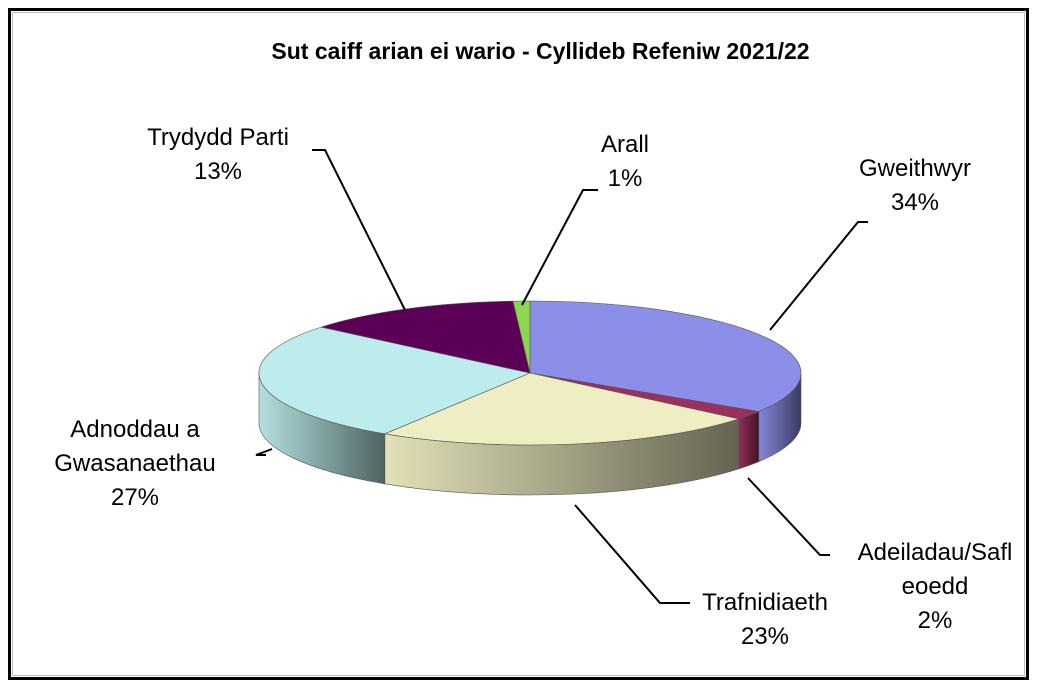 This screenshot has width=1041, height=688. What do you see at coordinates (935, 569) in the screenshot?
I see `category-label: Adeiladau/Safleoedd` at bounding box center [935, 569].